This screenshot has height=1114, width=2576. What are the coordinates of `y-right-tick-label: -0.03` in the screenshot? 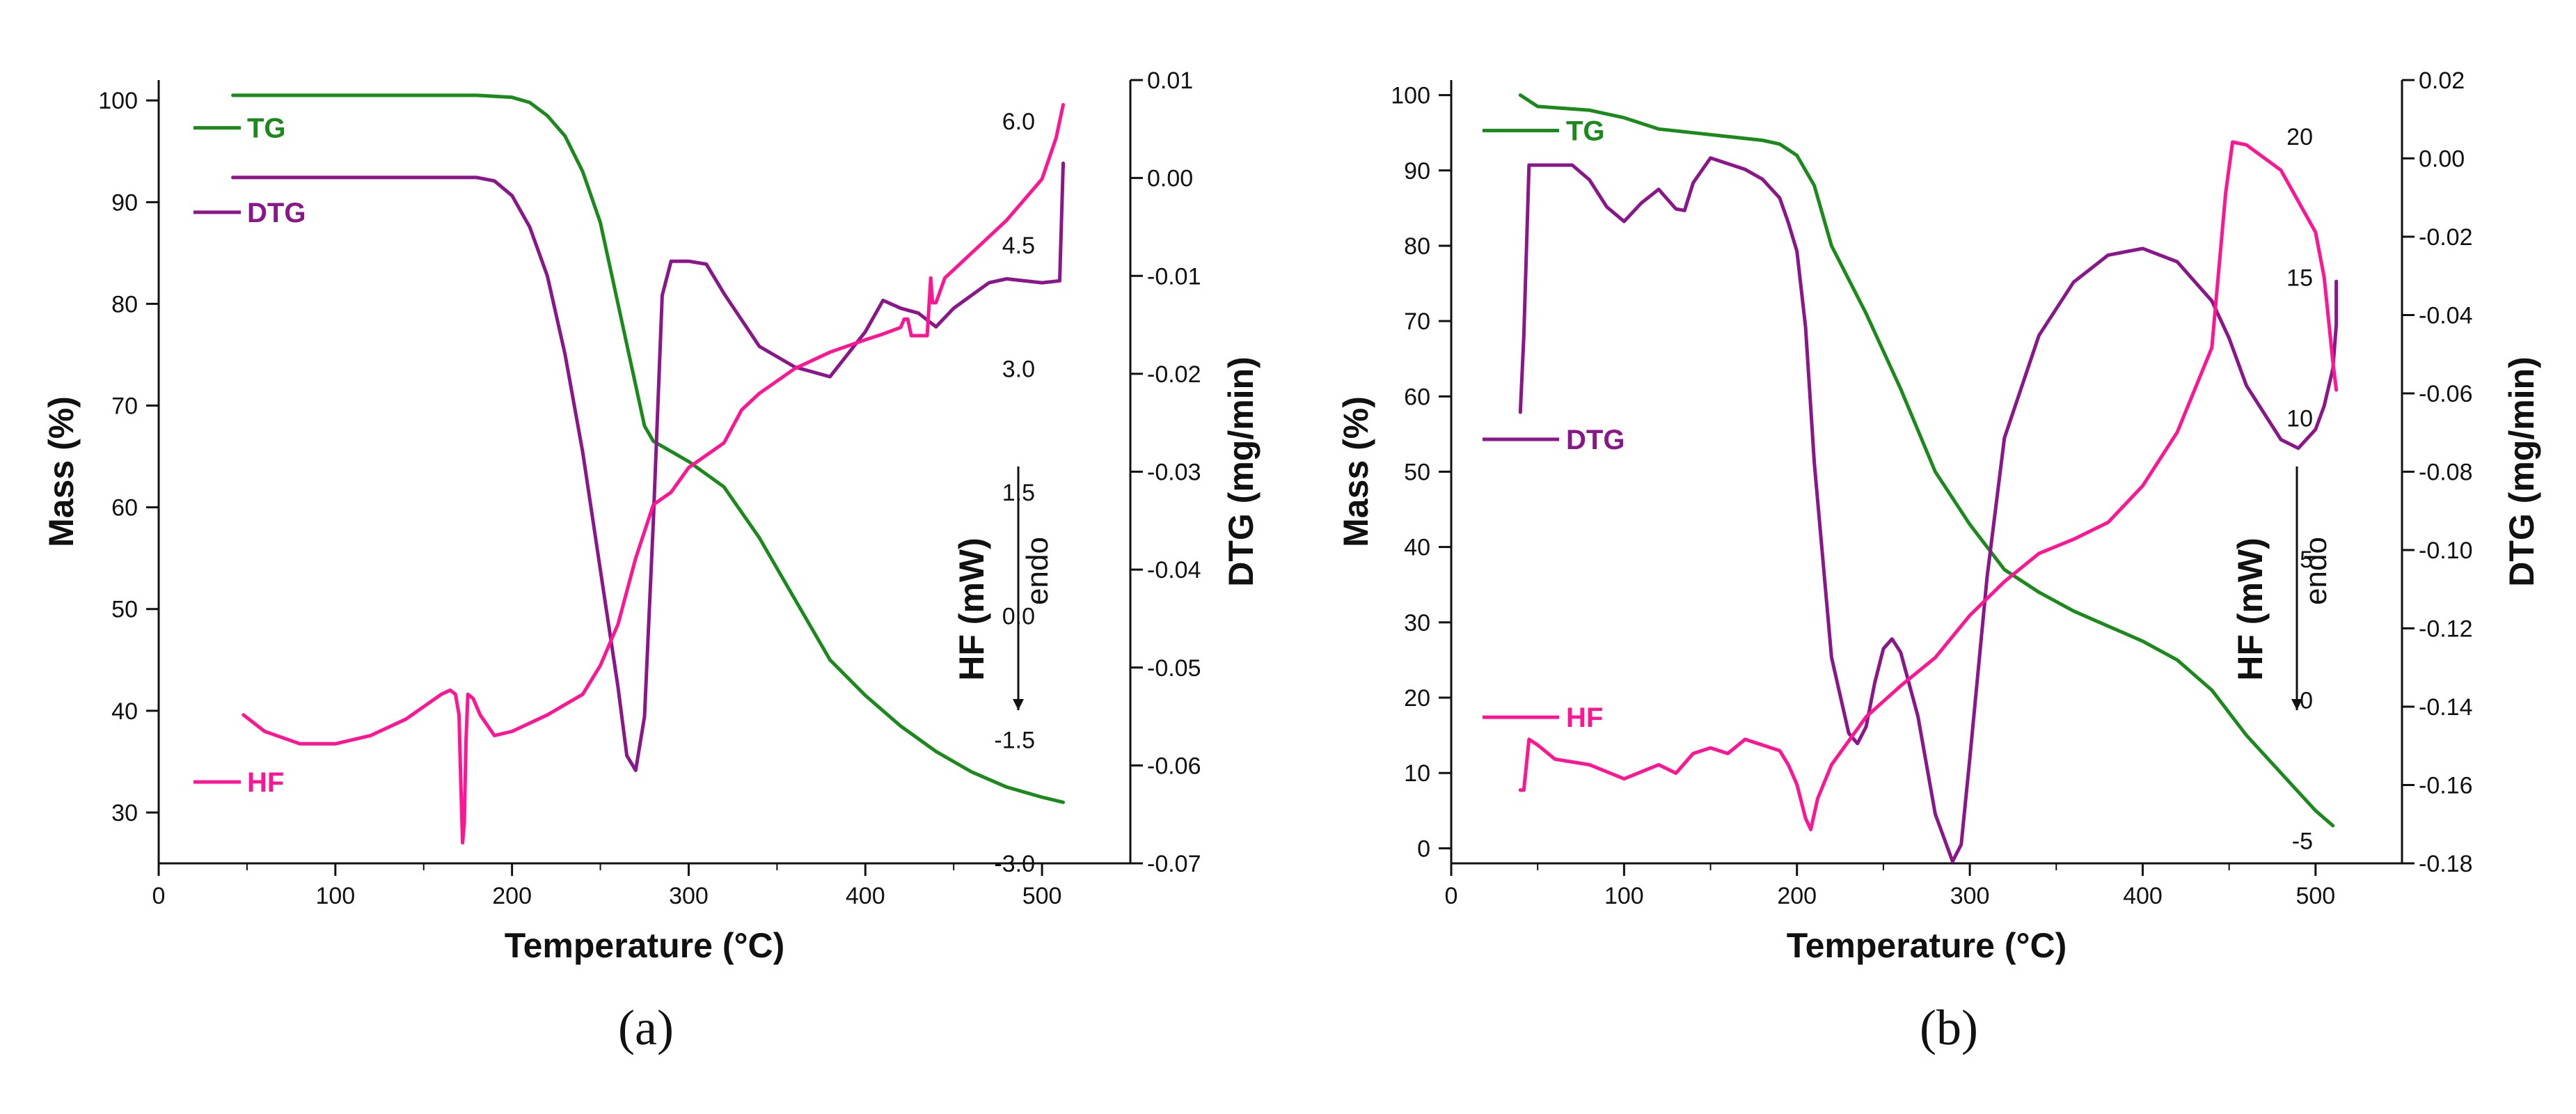 It's located at (1174, 473).